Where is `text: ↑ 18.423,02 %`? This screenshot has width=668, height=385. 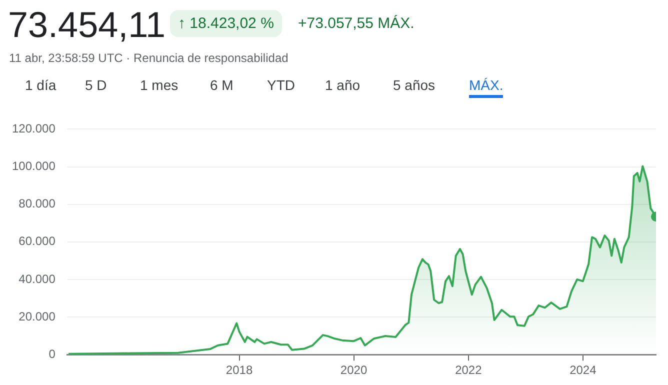 text: ↑ 18.423,02 % is located at coordinates (226, 23).